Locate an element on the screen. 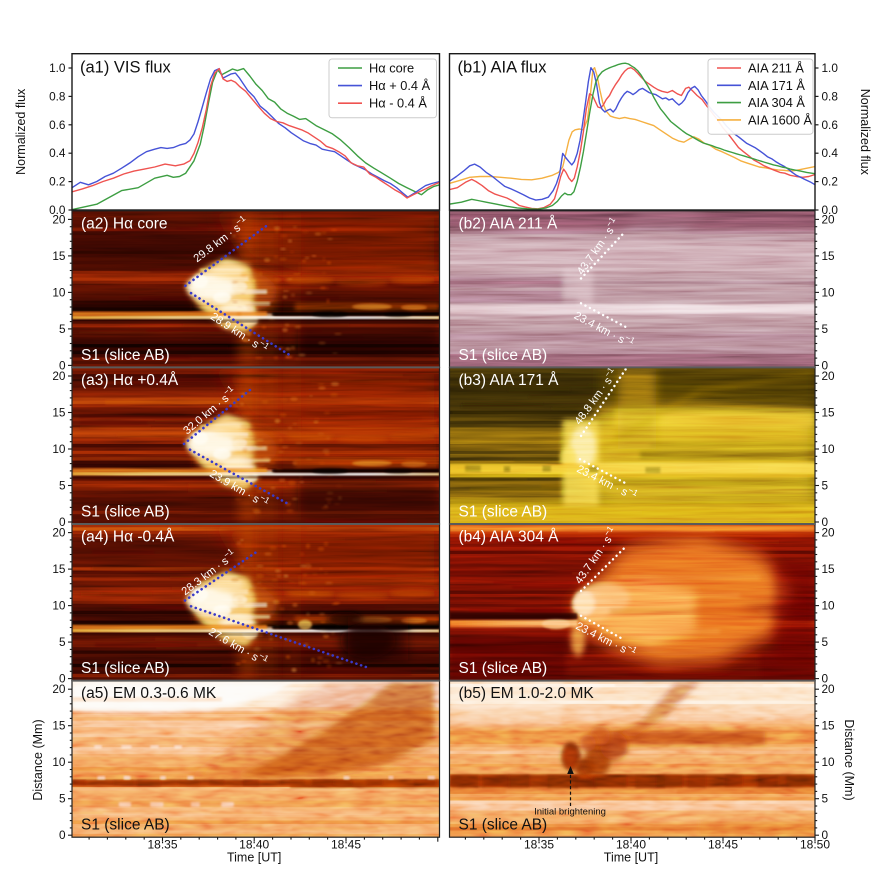  svg-text: (b3) AIA 171 Å is located at coordinates (509, 380).